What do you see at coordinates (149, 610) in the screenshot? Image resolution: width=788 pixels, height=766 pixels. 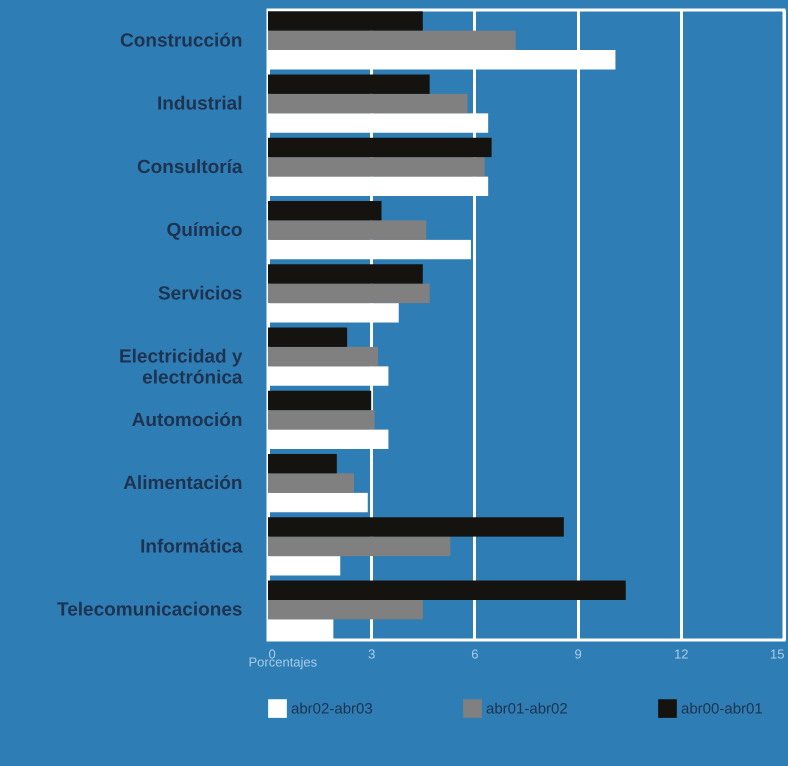 I see `y-tick-label: Telecomunicaciones` at bounding box center [149, 610].